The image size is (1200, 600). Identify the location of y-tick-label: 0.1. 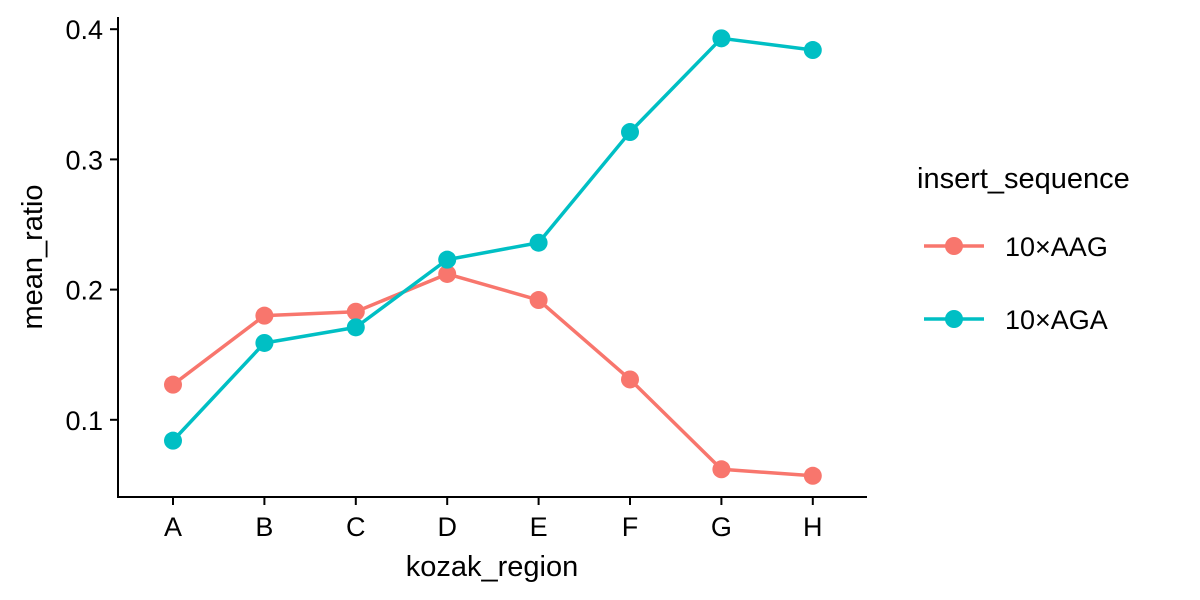
(84, 421).